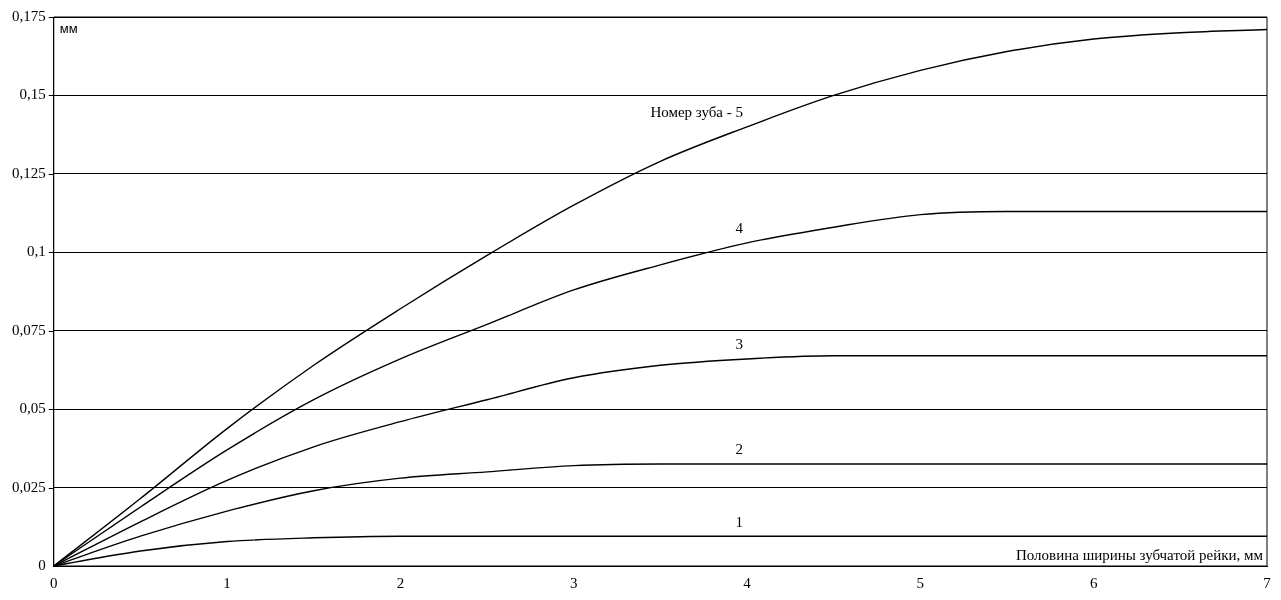 This screenshot has height=600, width=1281. I want to click on y-tick-label: 0,1, so click(36, 251).